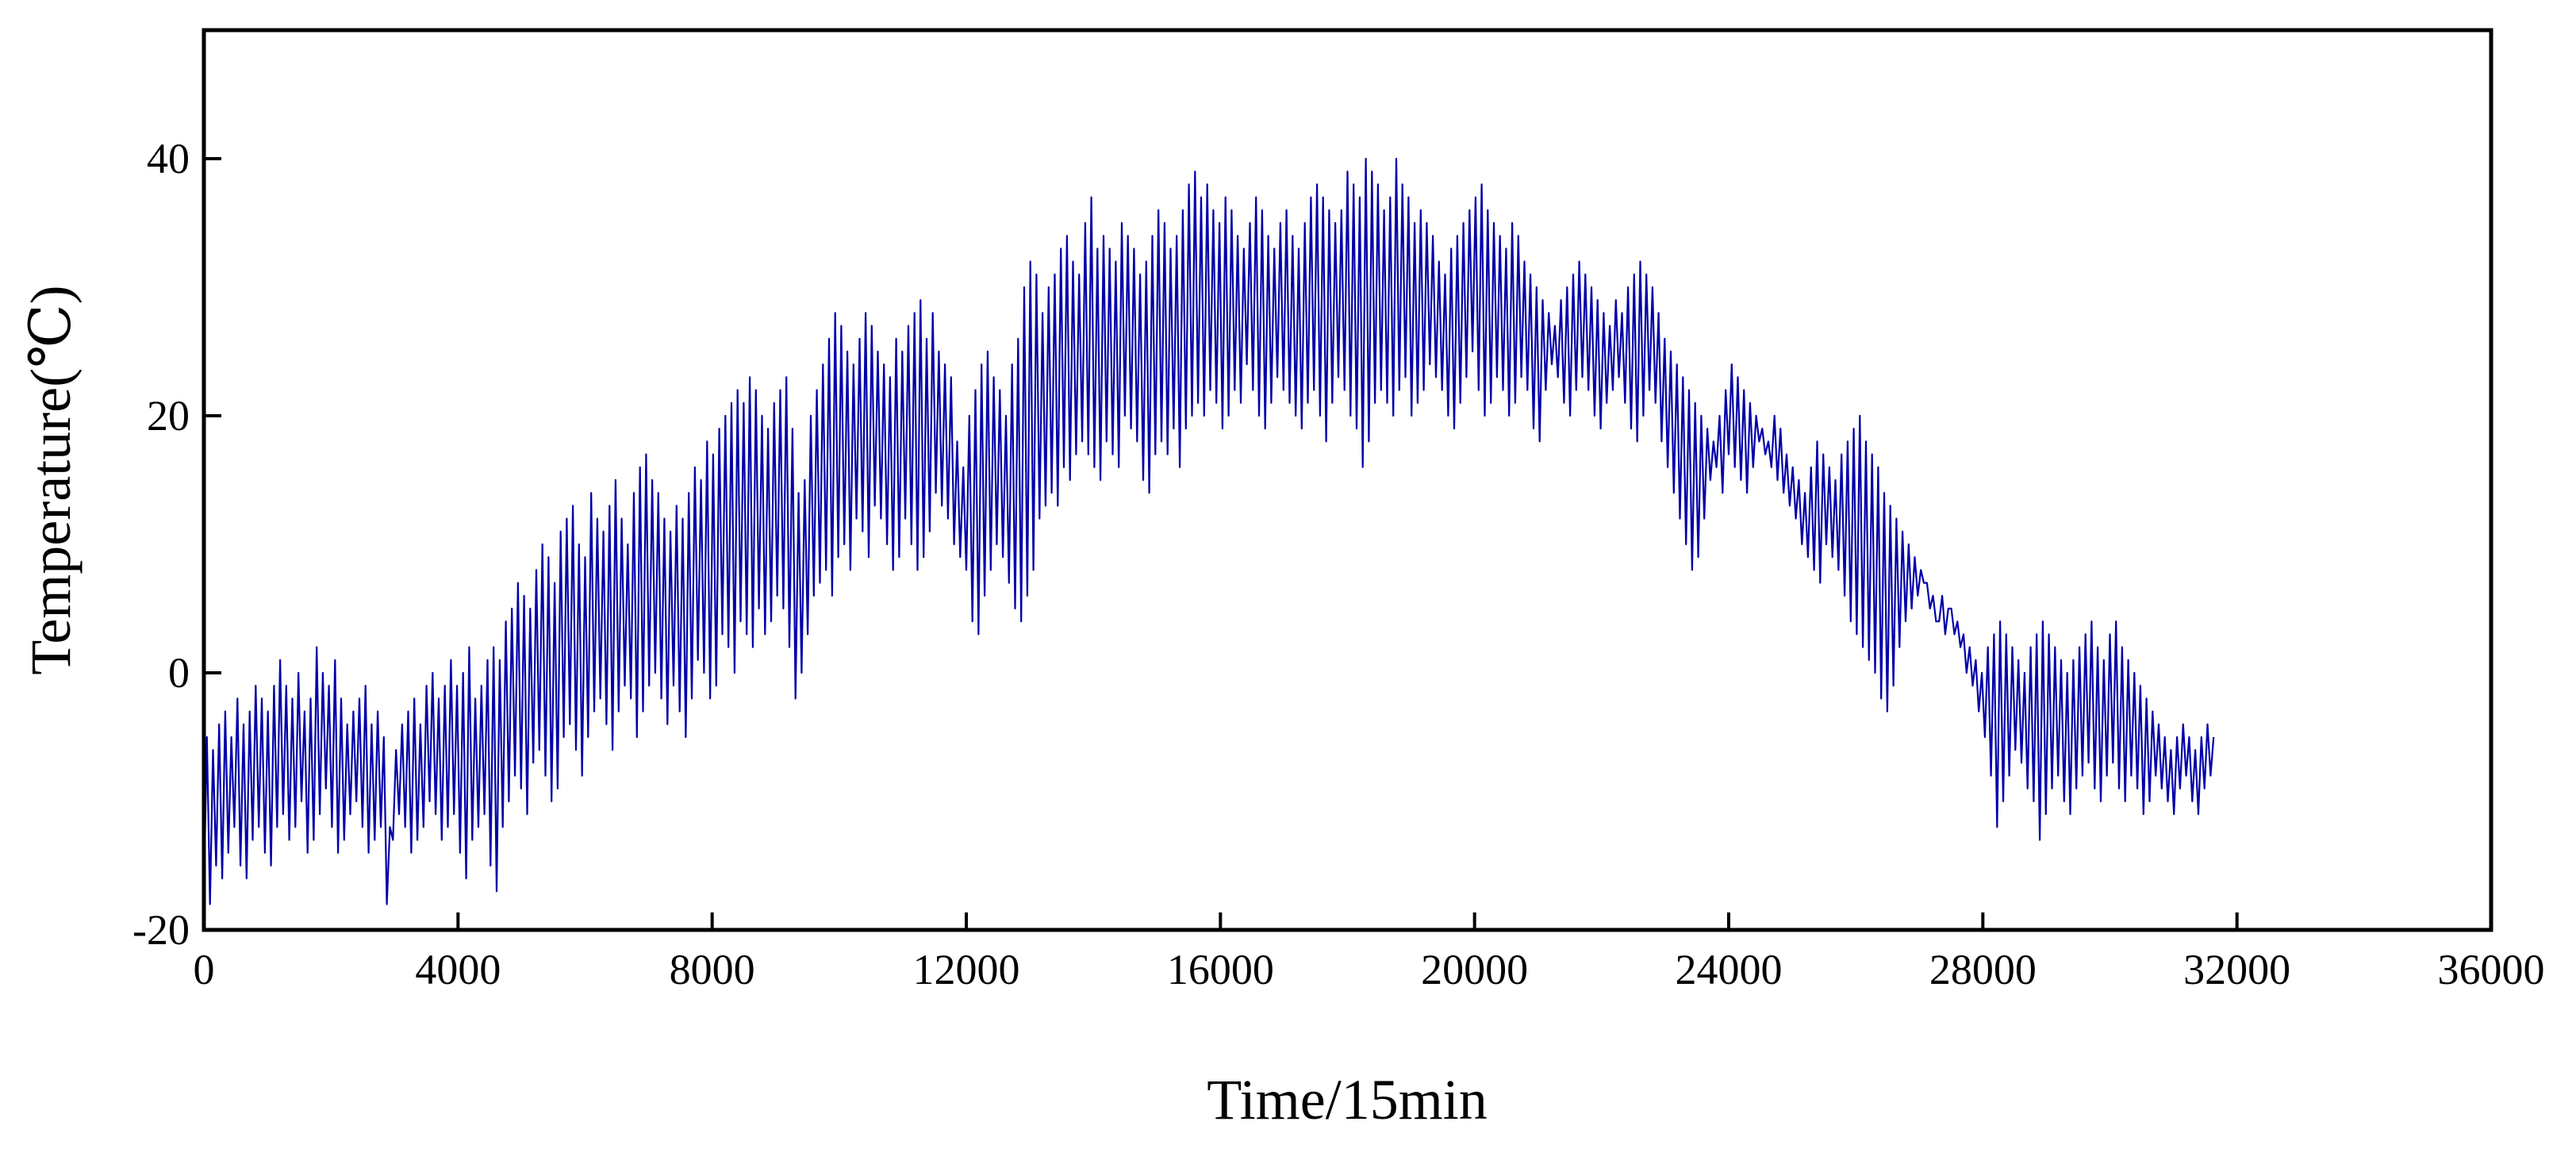 This screenshot has height=1160, width=2576. Describe the element at coordinates (1474, 969) in the screenshot. I see `x-tick-label: 20000` at that location.